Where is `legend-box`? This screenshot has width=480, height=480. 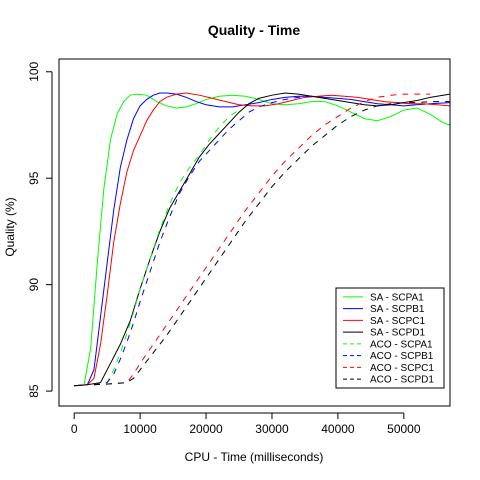
legend-box is located at coordinates (390, 338).